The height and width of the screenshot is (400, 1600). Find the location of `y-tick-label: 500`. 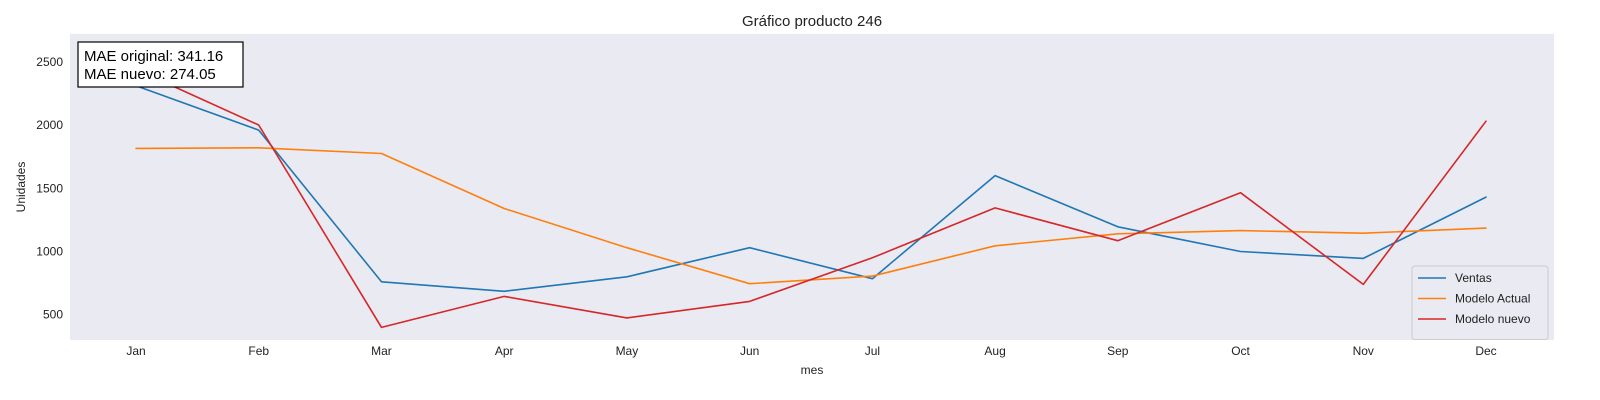

y-tick-label: 500 is located at coordinates (53, 315).